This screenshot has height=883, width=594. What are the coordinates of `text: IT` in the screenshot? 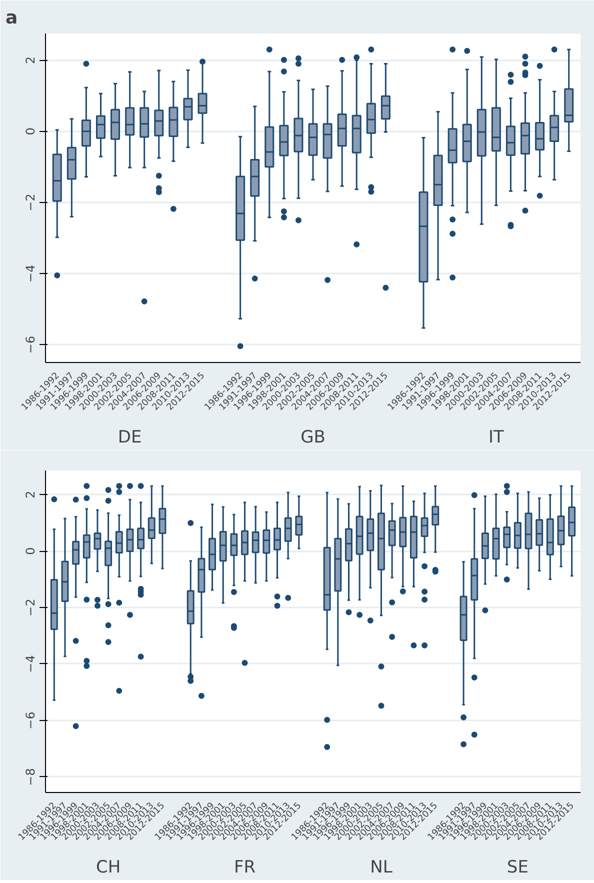 It's located at (496, 438).